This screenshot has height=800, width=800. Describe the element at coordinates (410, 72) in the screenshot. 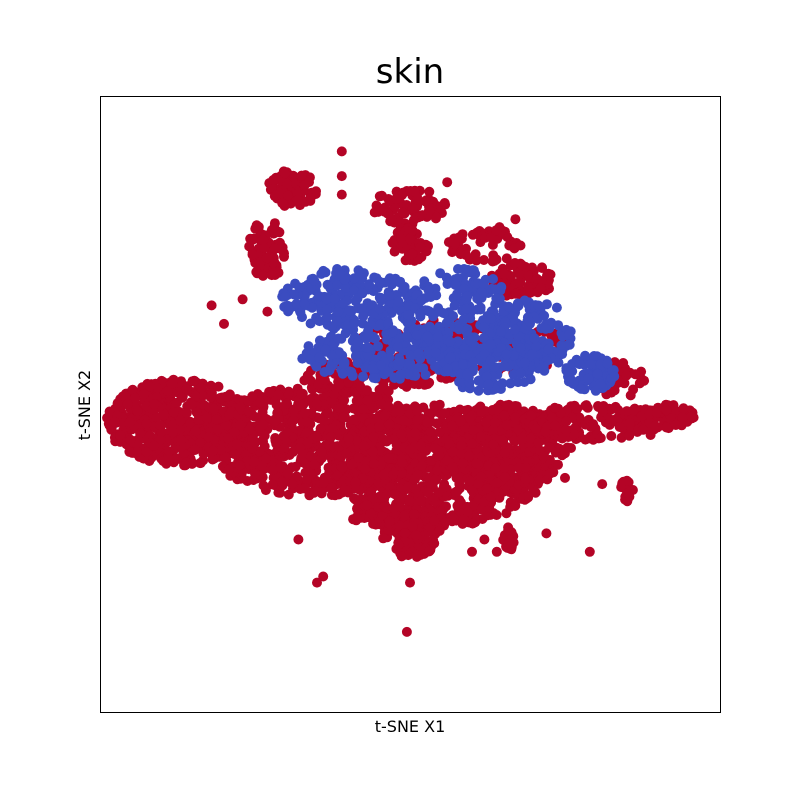

I see `chart-title: skin` at that location.